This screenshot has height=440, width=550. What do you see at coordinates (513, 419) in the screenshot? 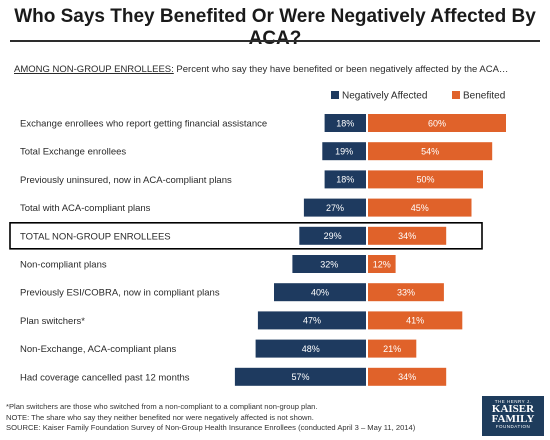
I see `logo-line-2b: FAMILY` at bounding box center [513, 419].